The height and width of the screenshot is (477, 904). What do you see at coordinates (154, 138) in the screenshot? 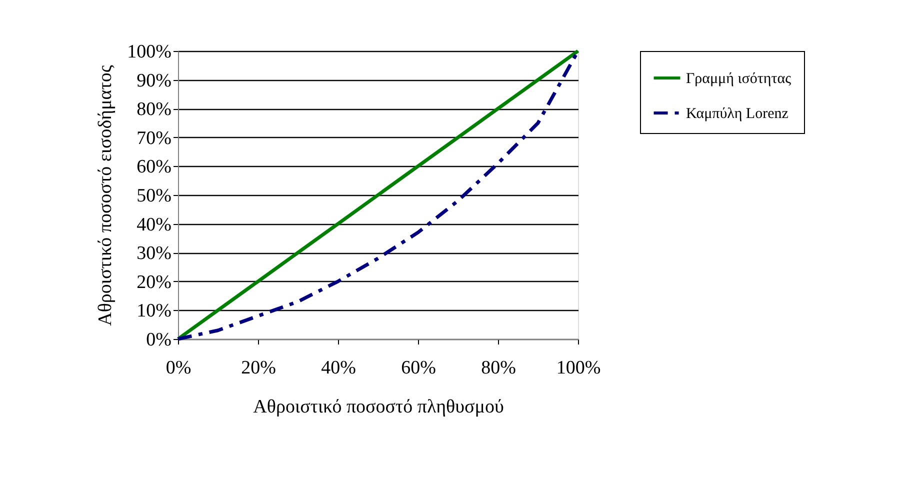
I see `y-tick-label: 70%` at bounding box center [154, 138].